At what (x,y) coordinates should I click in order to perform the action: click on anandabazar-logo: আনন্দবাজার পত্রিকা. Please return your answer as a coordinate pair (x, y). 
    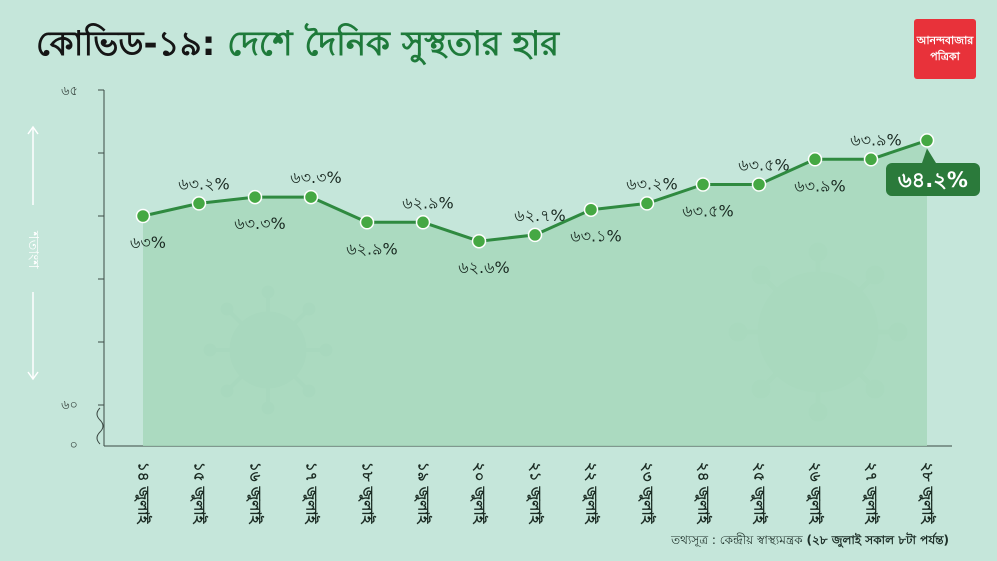
    Looking at the image, I should click on (945, 49).